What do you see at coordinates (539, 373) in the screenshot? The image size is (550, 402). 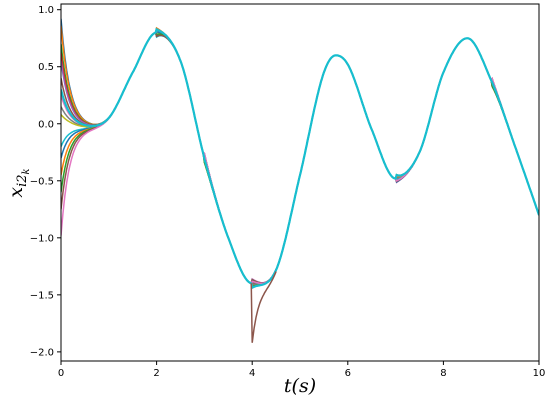 I see `x-tick-label: 10` at bounding box center [539, 373].